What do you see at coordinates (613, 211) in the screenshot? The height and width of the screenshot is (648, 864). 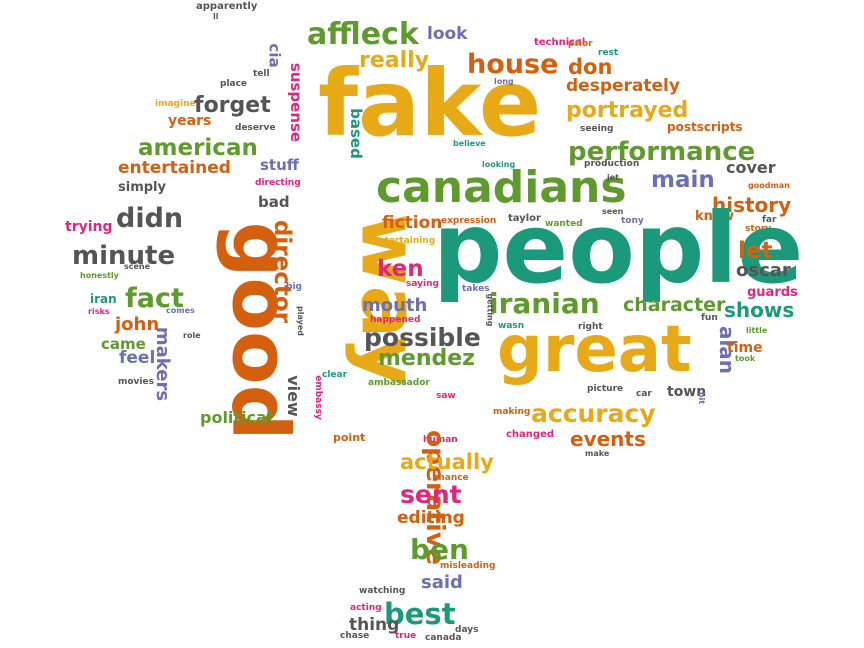 I see `word-seen: seen` at bounding box center [613, 211].